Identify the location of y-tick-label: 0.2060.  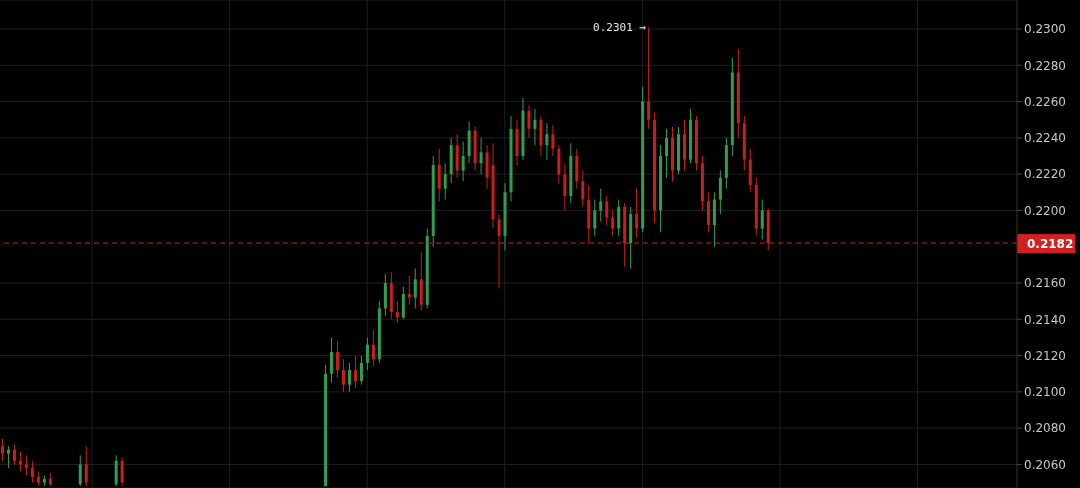
(1045, 464).